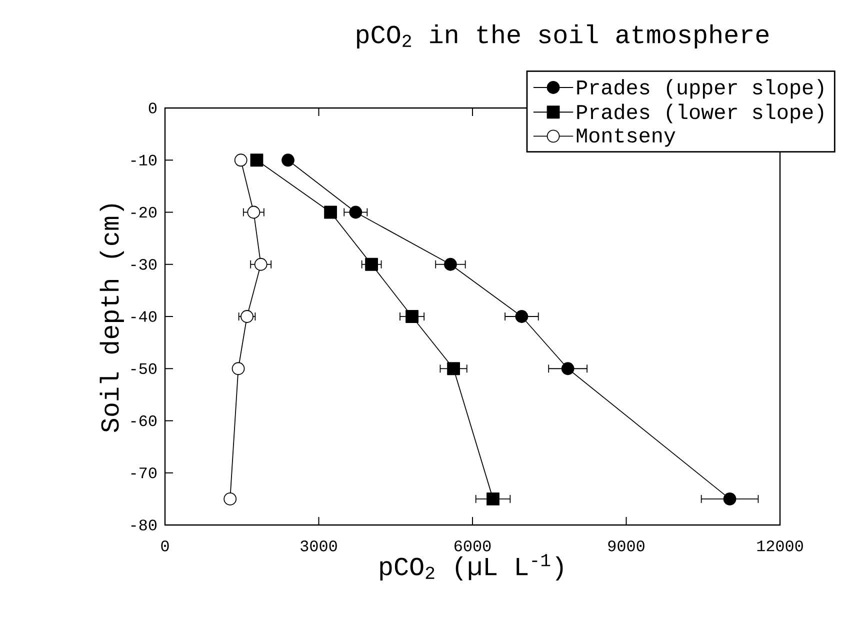 The width and height of the screenshot is (853, 637). I want to click on x-tick-label: 0, so click(165, 546).